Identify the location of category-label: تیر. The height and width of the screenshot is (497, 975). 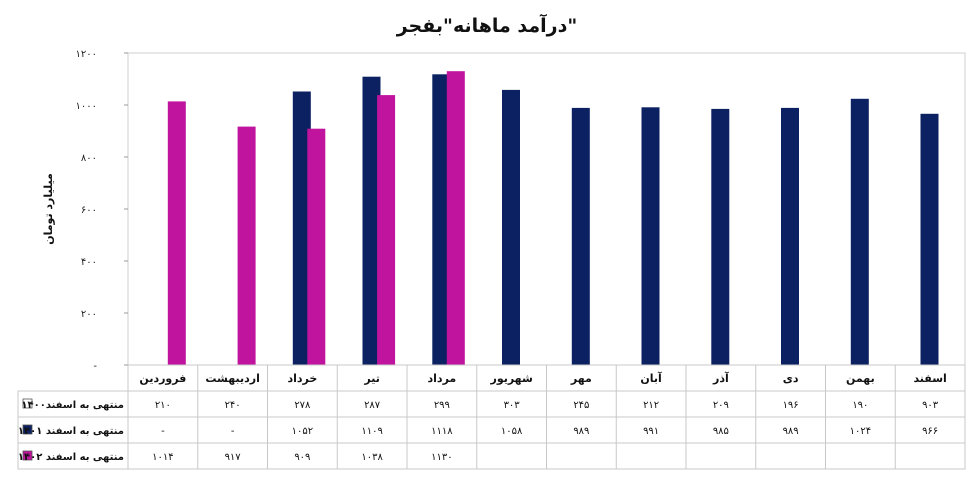
(371, 378).